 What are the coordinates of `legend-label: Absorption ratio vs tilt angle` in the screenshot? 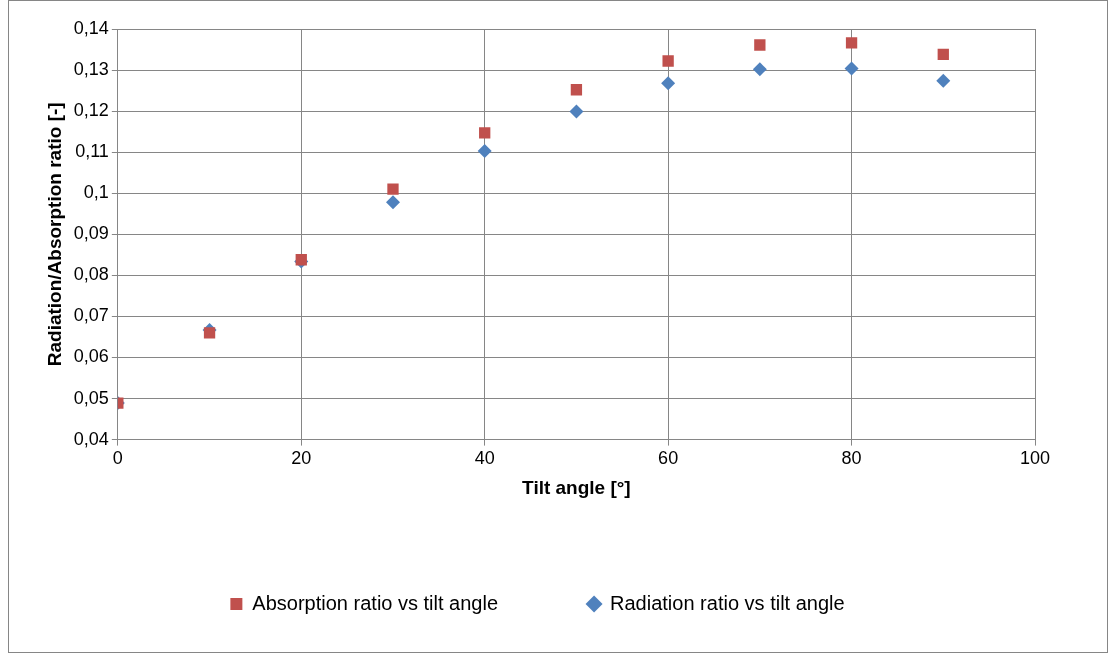 It's located at (375, 602).